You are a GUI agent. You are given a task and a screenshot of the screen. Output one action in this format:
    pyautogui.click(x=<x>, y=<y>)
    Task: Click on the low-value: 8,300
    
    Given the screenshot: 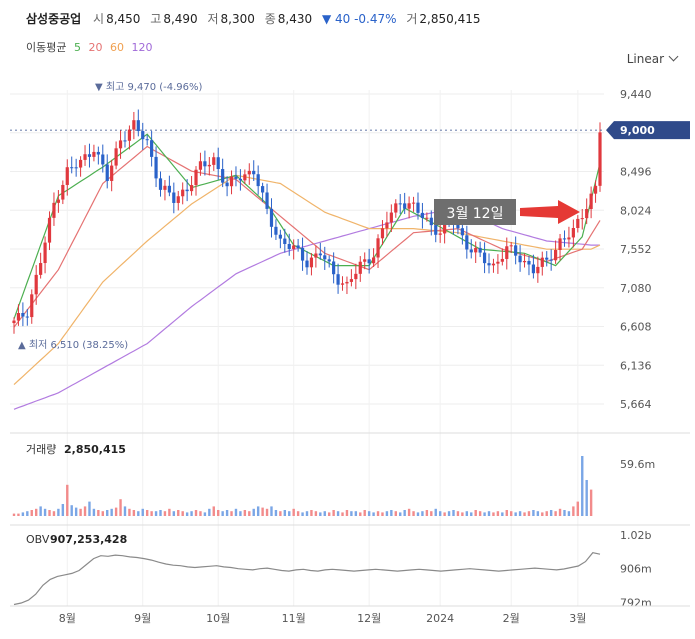 What is the action you would take?
    pyautogui.click(x=237, y=19)
    